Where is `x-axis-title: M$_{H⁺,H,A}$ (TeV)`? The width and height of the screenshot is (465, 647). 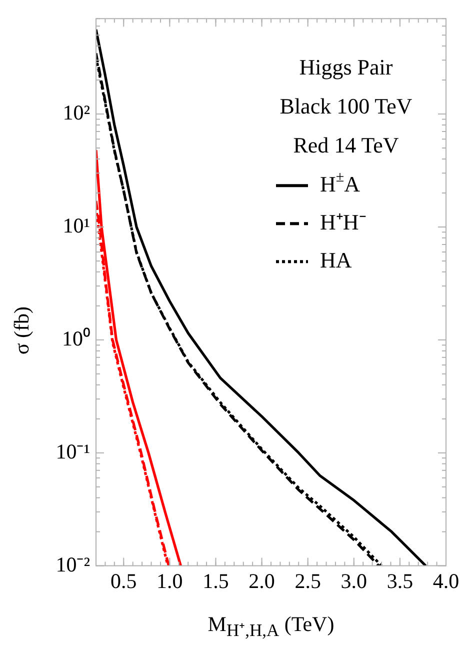
x-axis-title: M$_{H⁺,H,A}$ (TeV) is located at coordinates (271, 627).